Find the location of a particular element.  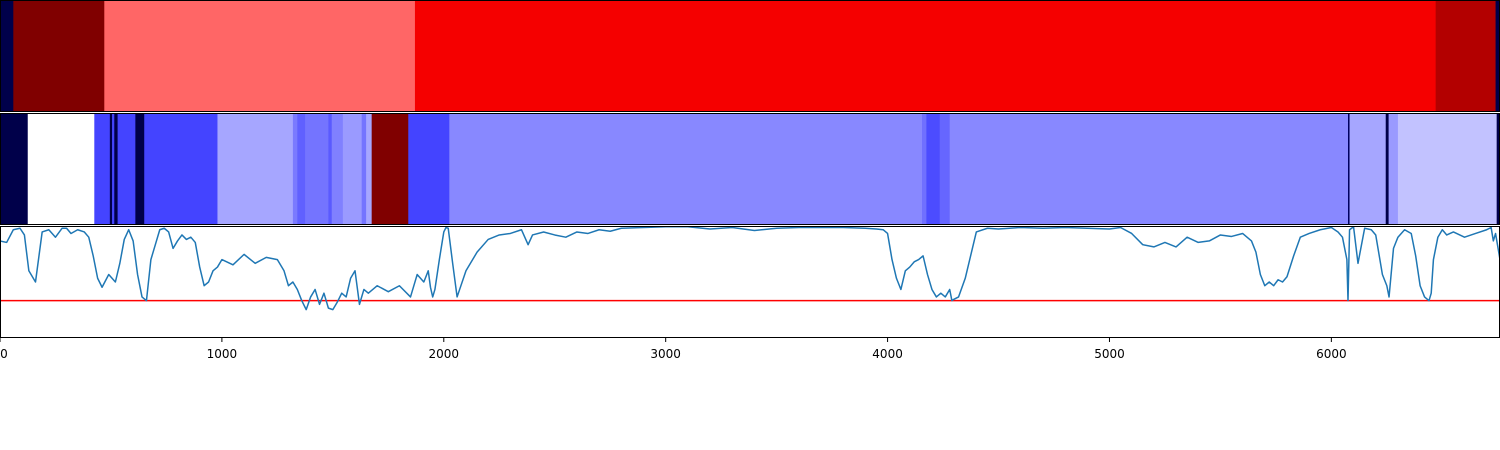

x-tick-label-3000: 3000 is located at coordinates (665, 354).